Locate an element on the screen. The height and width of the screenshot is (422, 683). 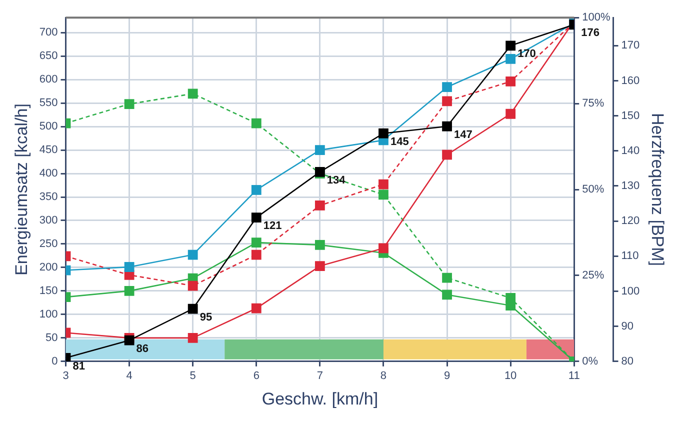
y-tick-label: 100 is located at coordinates (48, 314).